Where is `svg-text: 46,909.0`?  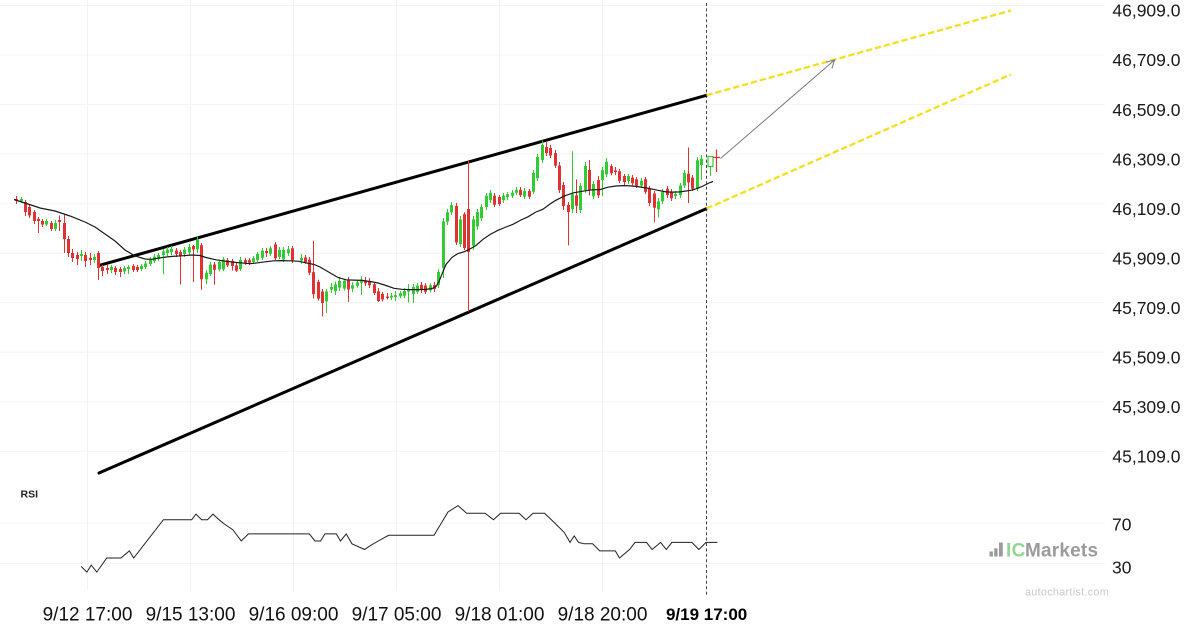 svg-text: 46,909.0 is located at coordinates (1146, 11).